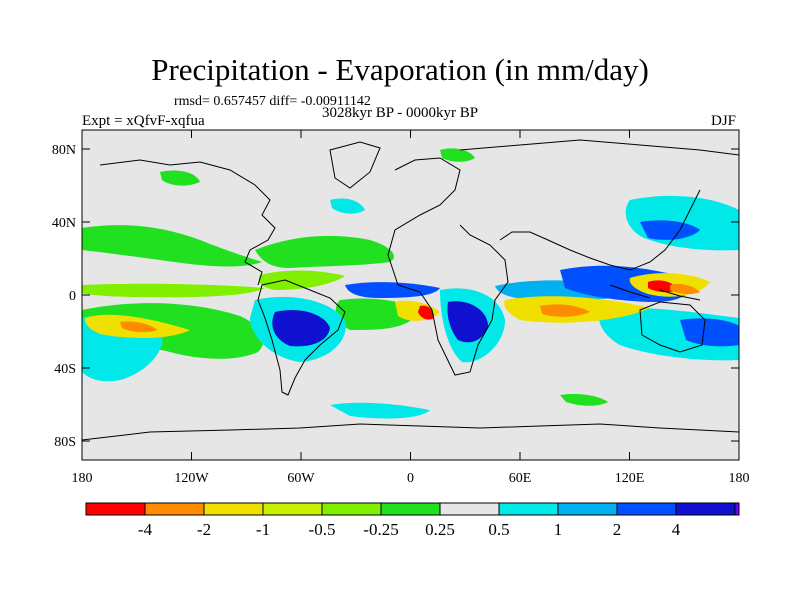 The height and width of the screenshot is (600, 800). I want to click on europe-africa-coast, so click(448, 266).